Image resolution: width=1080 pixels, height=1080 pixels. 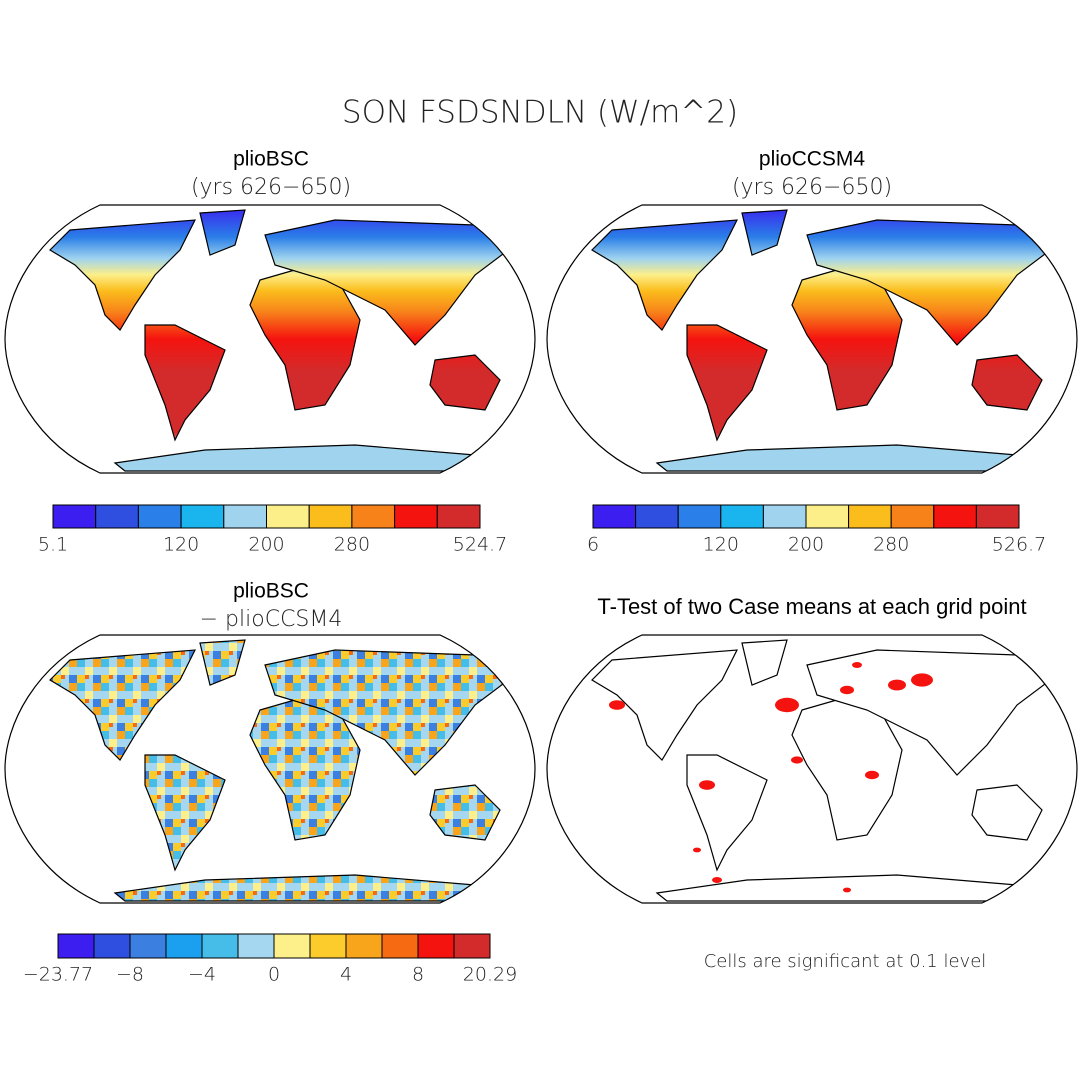 I want to click on colorbar-label: 4, so click(x=346, y=975).